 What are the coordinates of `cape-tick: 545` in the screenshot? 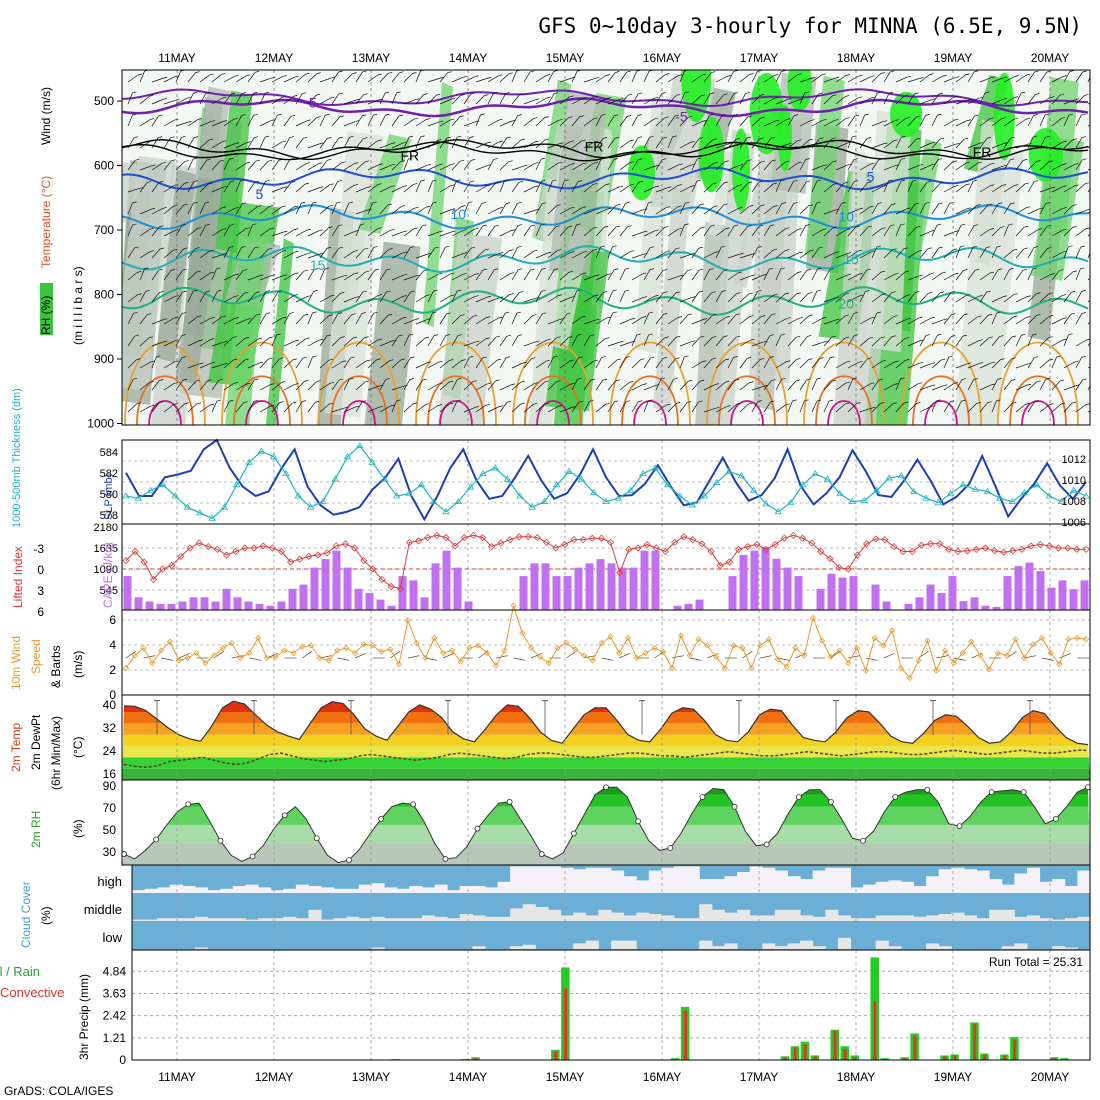 It's located at (109, 591).